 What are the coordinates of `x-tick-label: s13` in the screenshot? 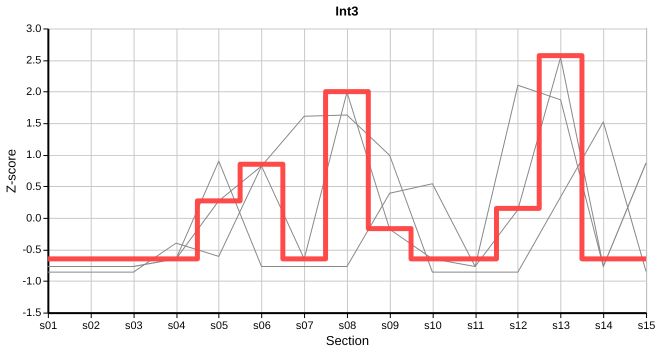 It's located at (561, 326).